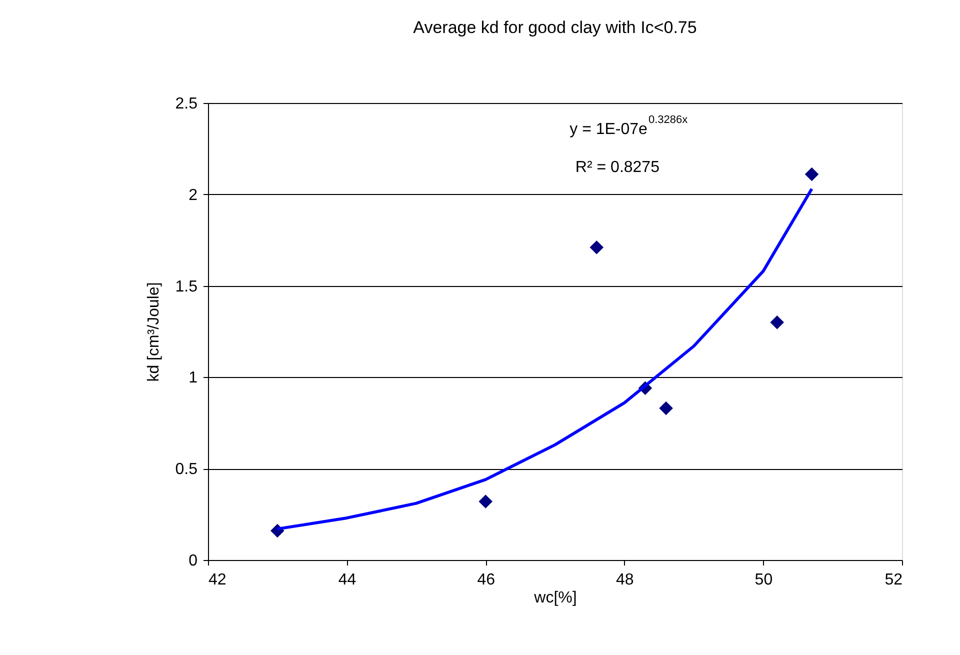 The image size is (960, 655). What do you see at coordinates (193, 561) in the screenshot?
I see `y-tick-label: 0` at bounding box center [193, 561].